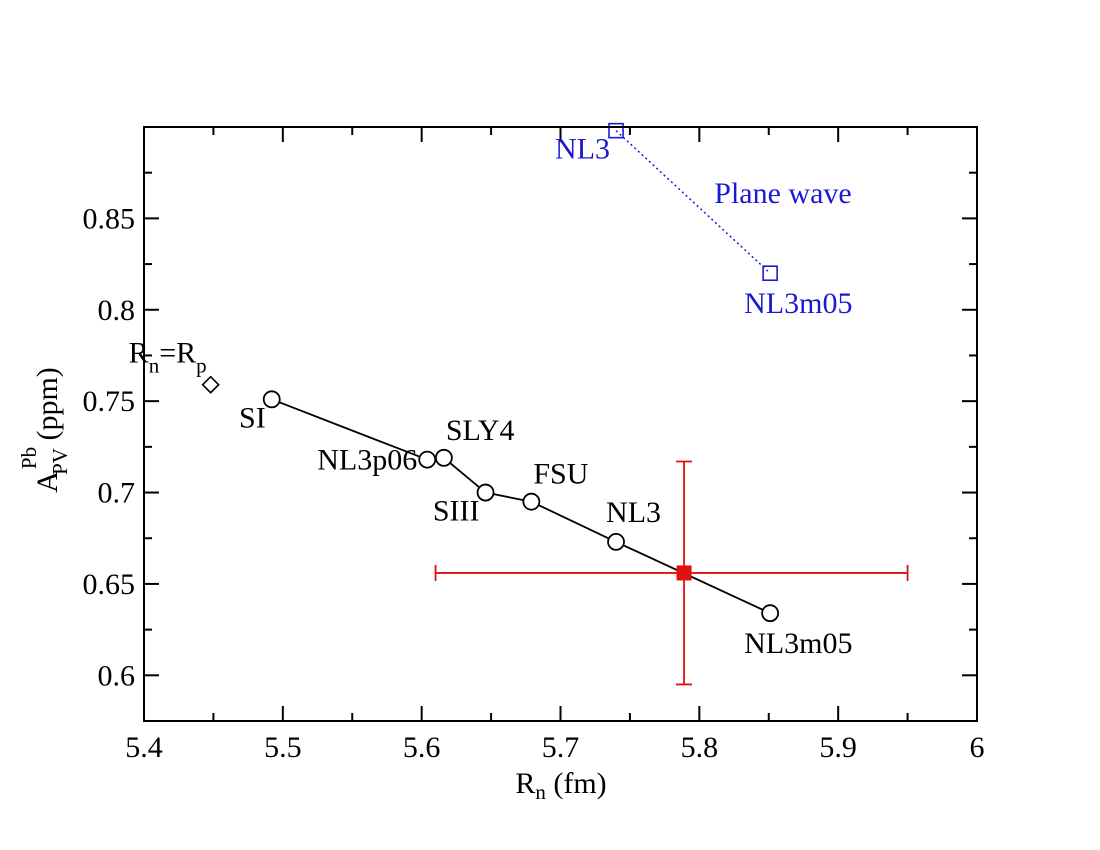 The image size is (1100, 850). Describe the element at coordinates (700, 747) in the screenshot. I see `x-tick-label: 5.8` at that location.